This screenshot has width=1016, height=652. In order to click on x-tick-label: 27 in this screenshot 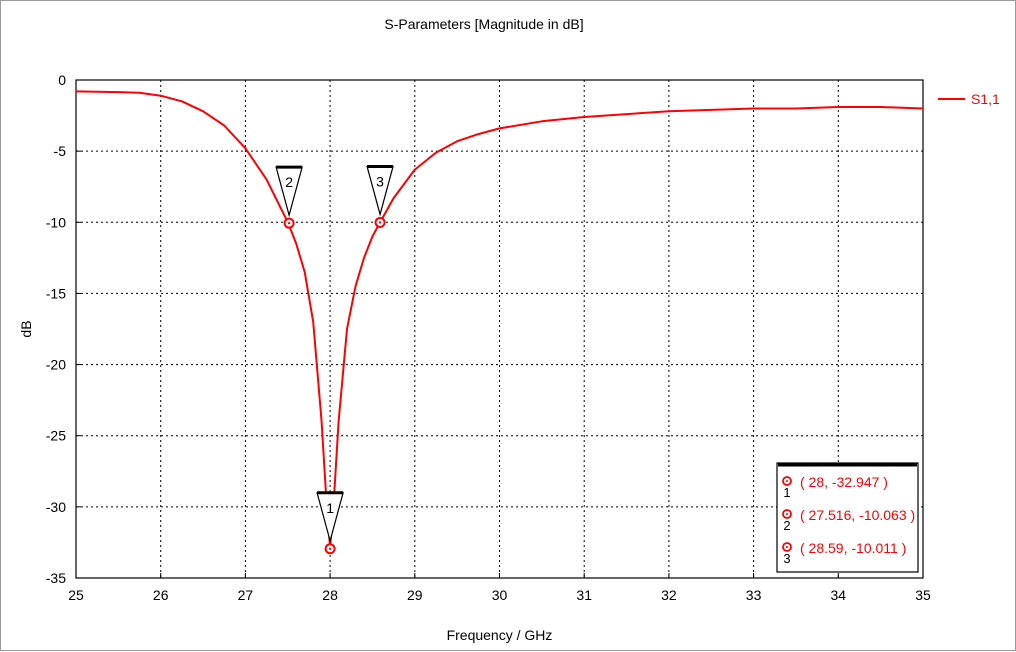, I will do `click(246, 595)`.